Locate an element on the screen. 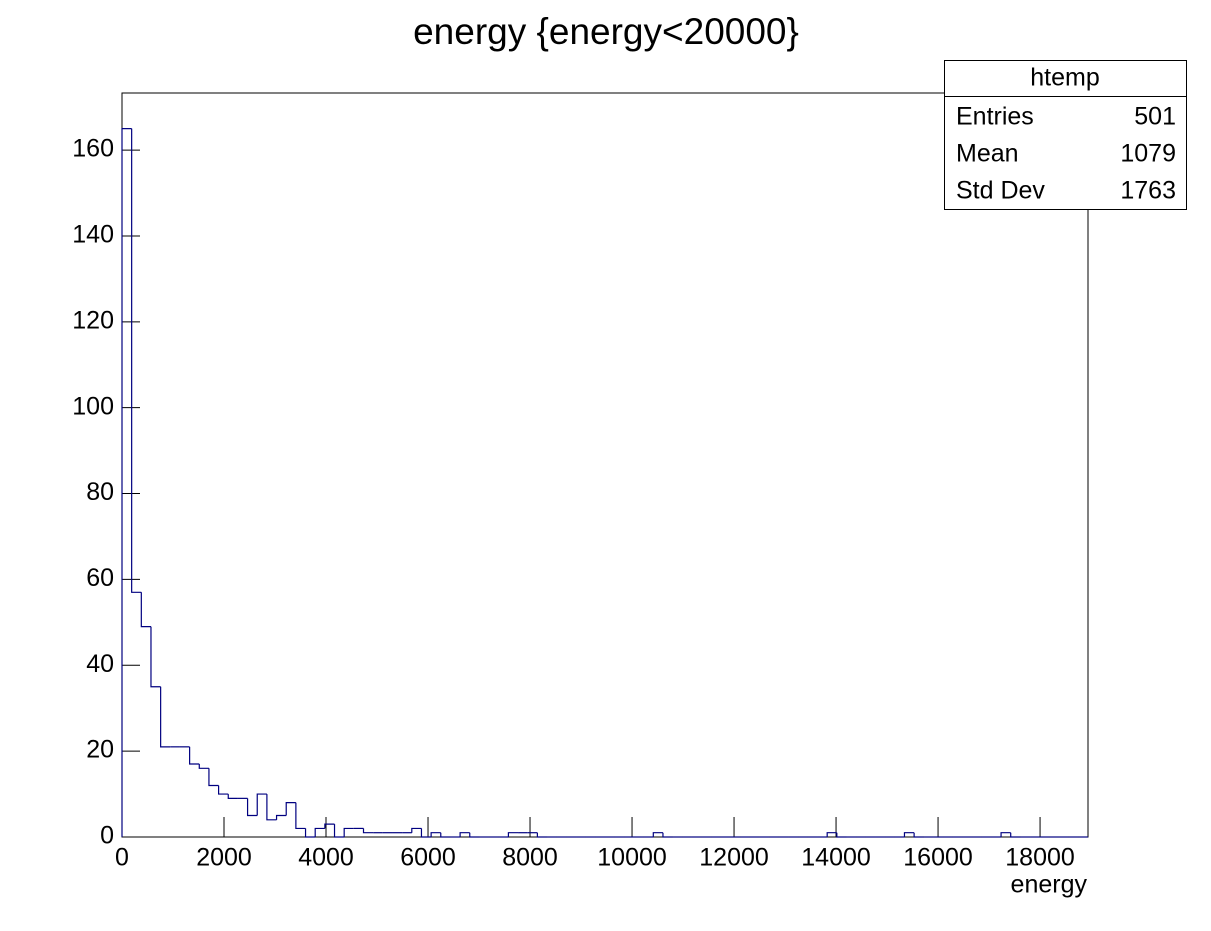  x-tick-label: 10000 is located at coordinates (632, 858).